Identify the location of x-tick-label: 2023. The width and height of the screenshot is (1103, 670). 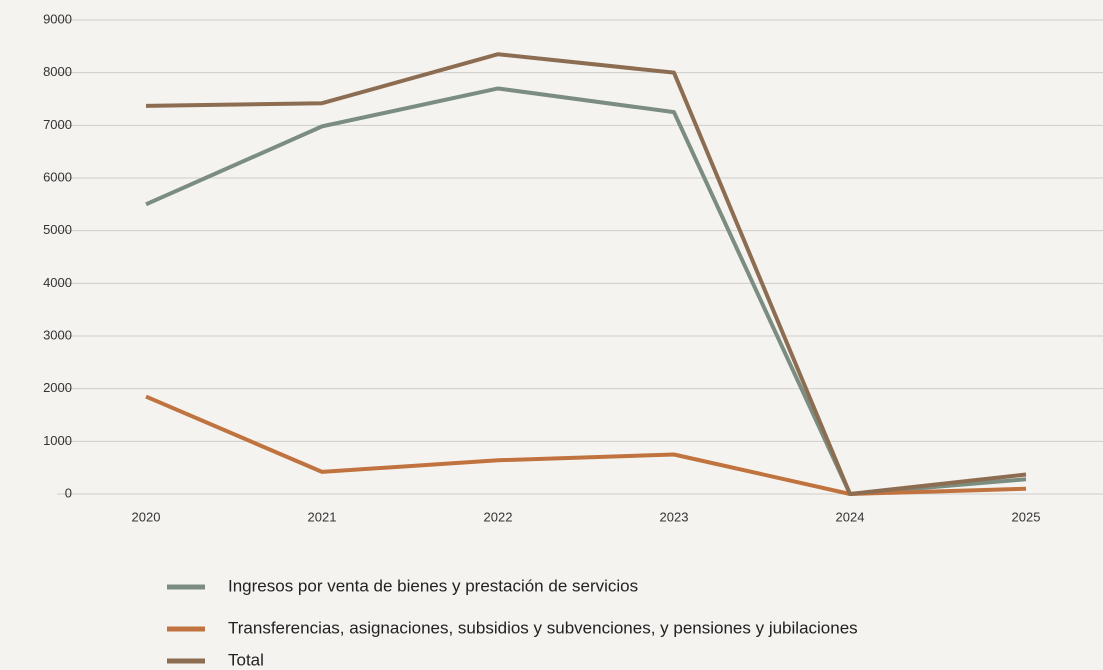
(674, 516).